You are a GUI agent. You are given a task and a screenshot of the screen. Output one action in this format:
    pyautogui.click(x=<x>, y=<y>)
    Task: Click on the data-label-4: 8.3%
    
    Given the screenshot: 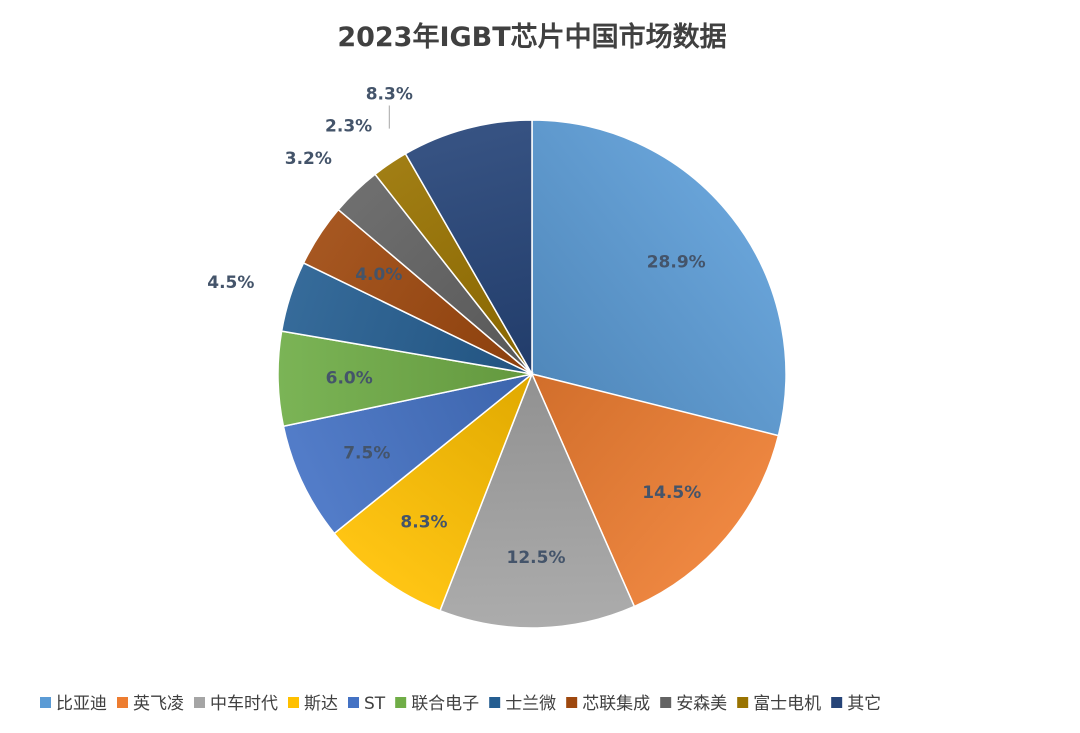 What is the action you would take?
    pyautogui.click(x=423, y=523)
    